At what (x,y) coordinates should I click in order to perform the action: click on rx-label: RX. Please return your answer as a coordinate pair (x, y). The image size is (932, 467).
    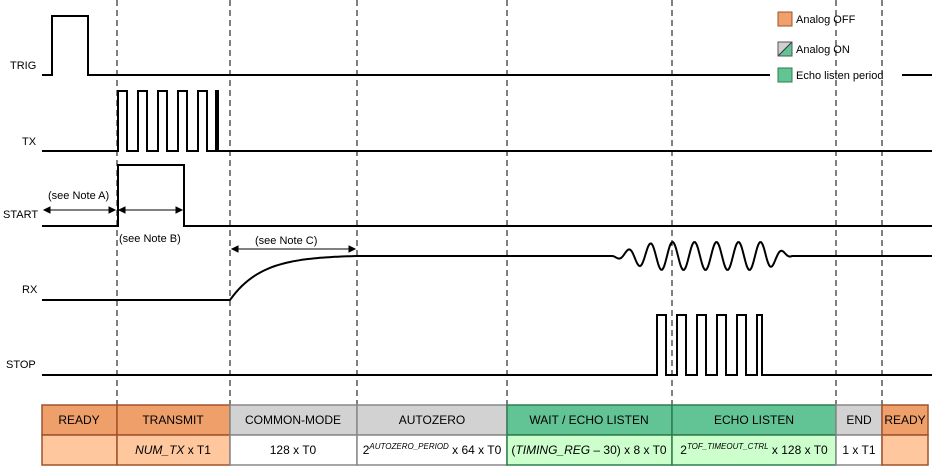
    Looking at the image, I should click on (30, 290).